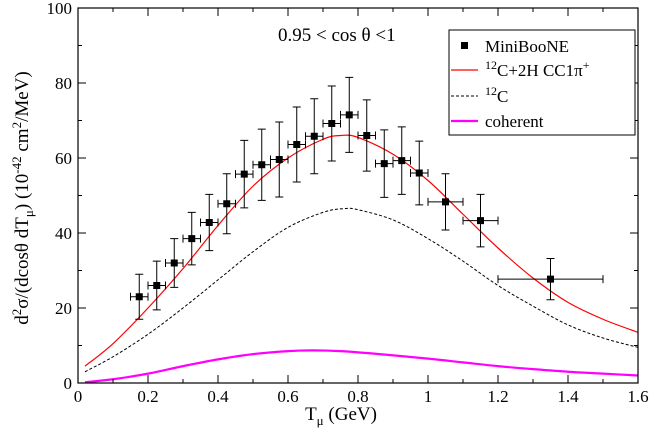  Describe the element at coordinates (218, 396) in the screenshot. I see `x-tick-label: 0.4` at that location.